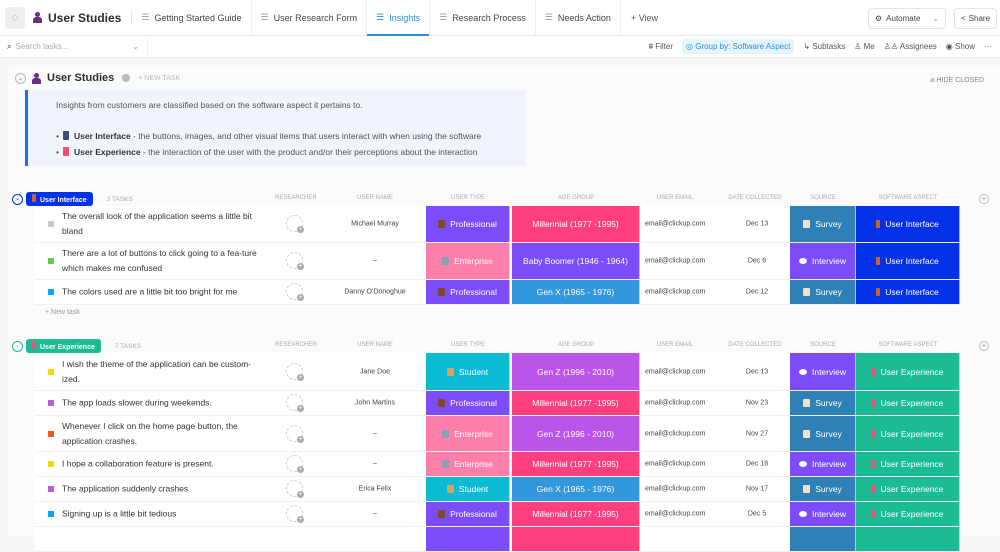  Describe the element at coordinates (483, 18) in the screenshot. I see `tab-research-process: ☰ Research Process` at that location.